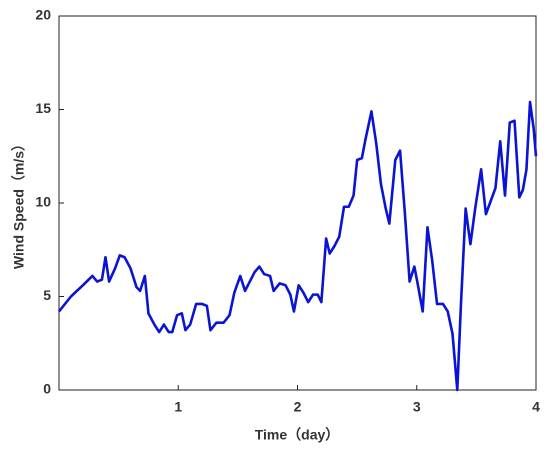 The image size is (550, 456). I want to click on x-tick-label: 1, so click(178, 407).